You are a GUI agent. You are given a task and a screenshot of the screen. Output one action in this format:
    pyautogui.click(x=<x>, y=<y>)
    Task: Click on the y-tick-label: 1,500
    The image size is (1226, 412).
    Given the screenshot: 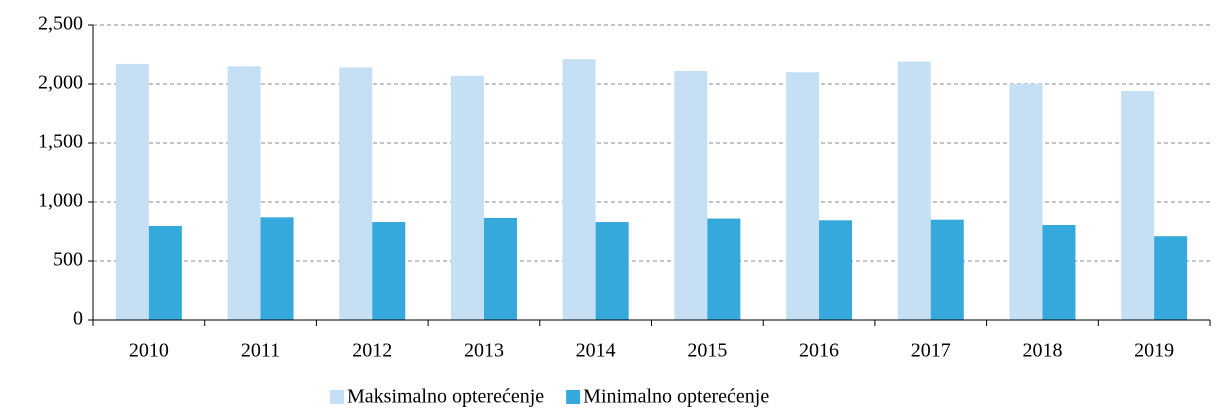 What is the action you would take?
    pyautogui.click(x=60, y=142)
    